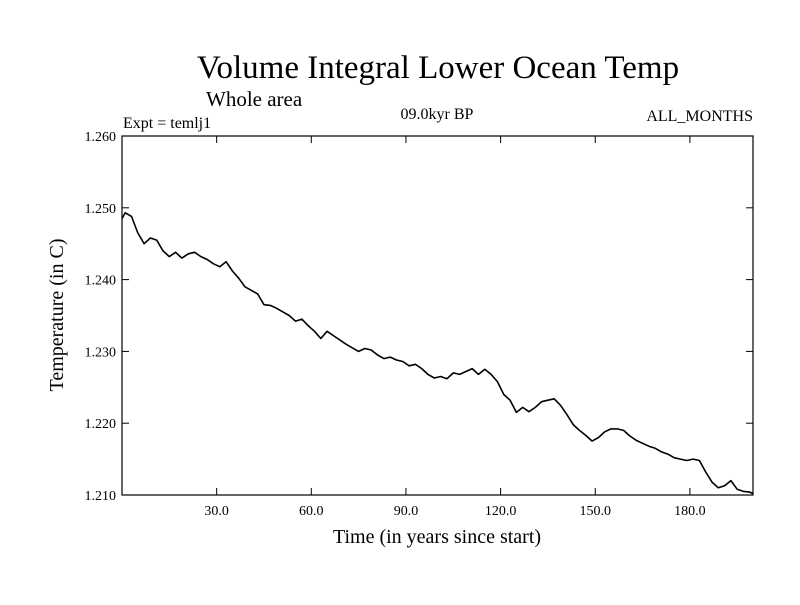  Describe the element at coordinates (690, 511) in the screenshot. I see `x-tick-label: 180.0` at that location.